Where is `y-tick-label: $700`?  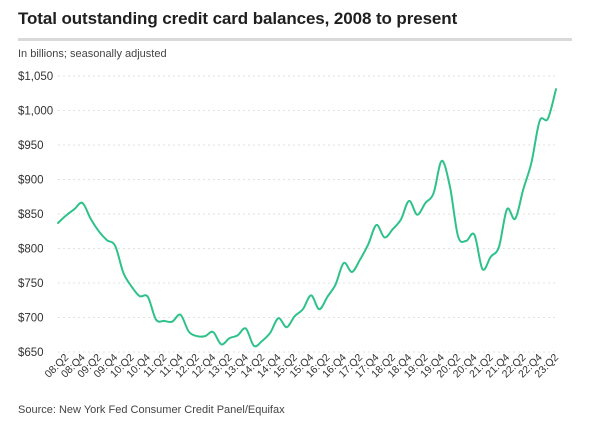 y-tick-label: $700 is located at coordinates (31, 319).